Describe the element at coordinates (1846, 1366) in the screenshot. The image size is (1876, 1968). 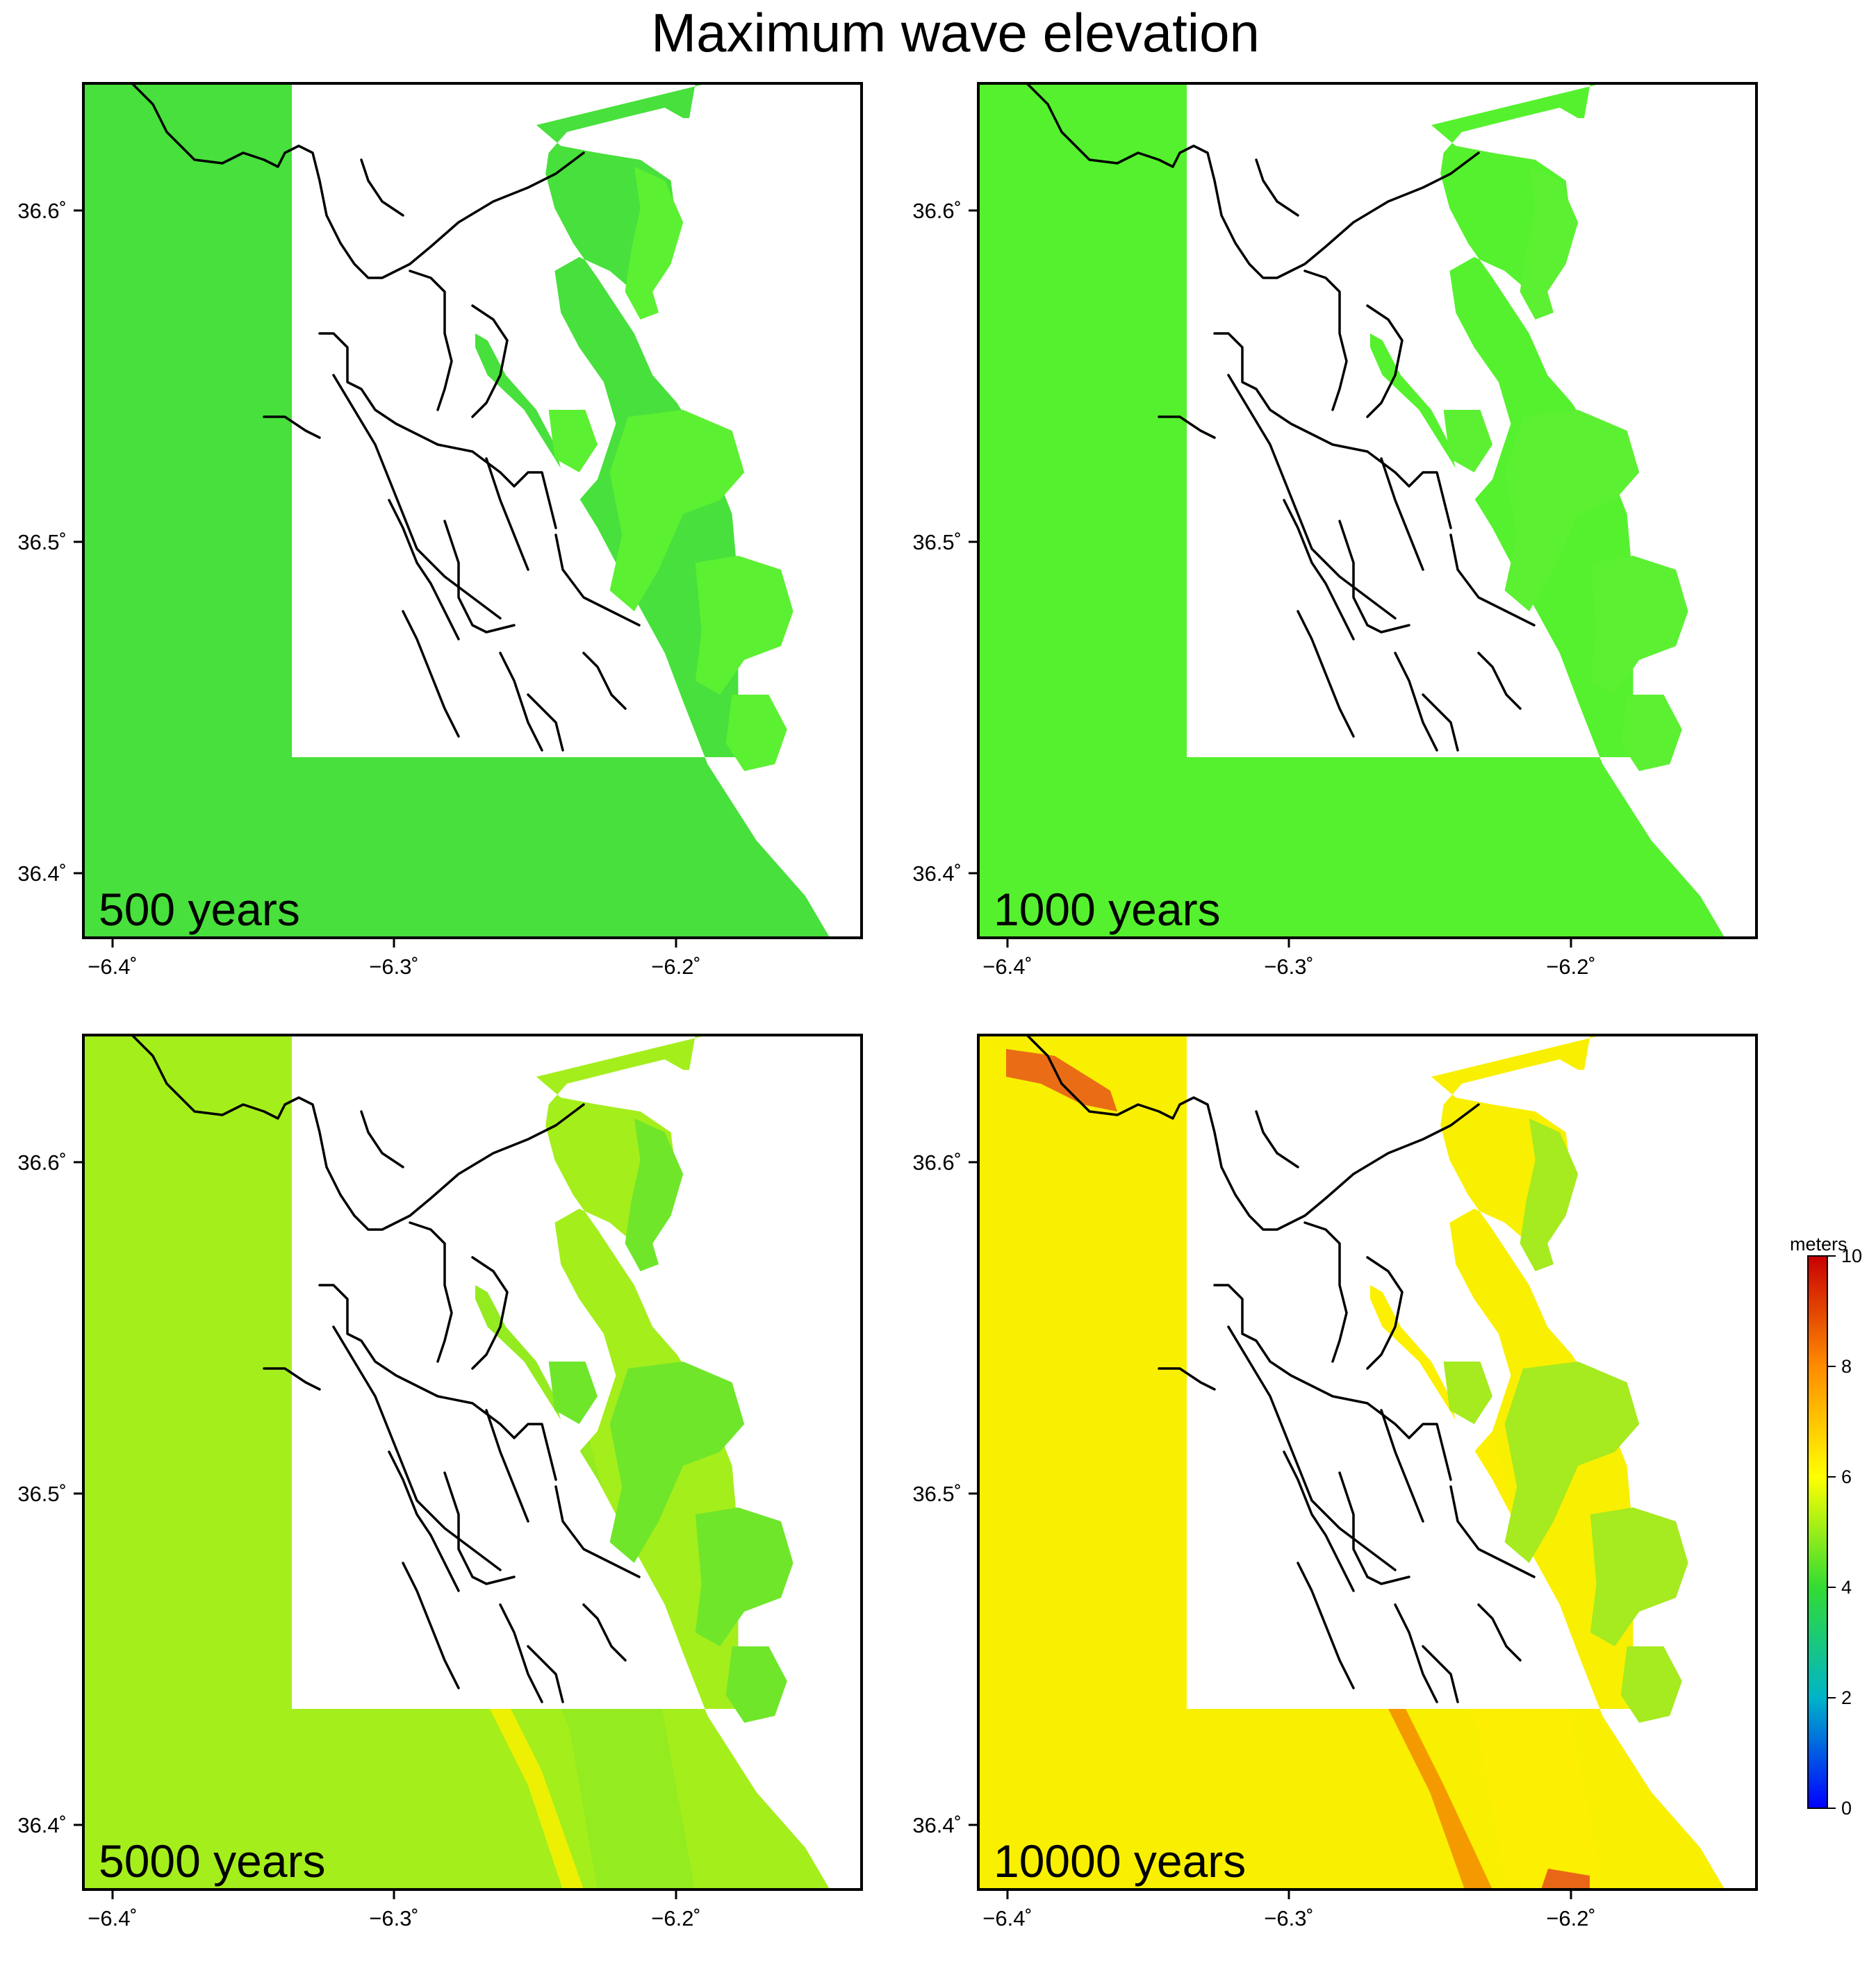
I see `colorbar-tick-label: 8` at that location.